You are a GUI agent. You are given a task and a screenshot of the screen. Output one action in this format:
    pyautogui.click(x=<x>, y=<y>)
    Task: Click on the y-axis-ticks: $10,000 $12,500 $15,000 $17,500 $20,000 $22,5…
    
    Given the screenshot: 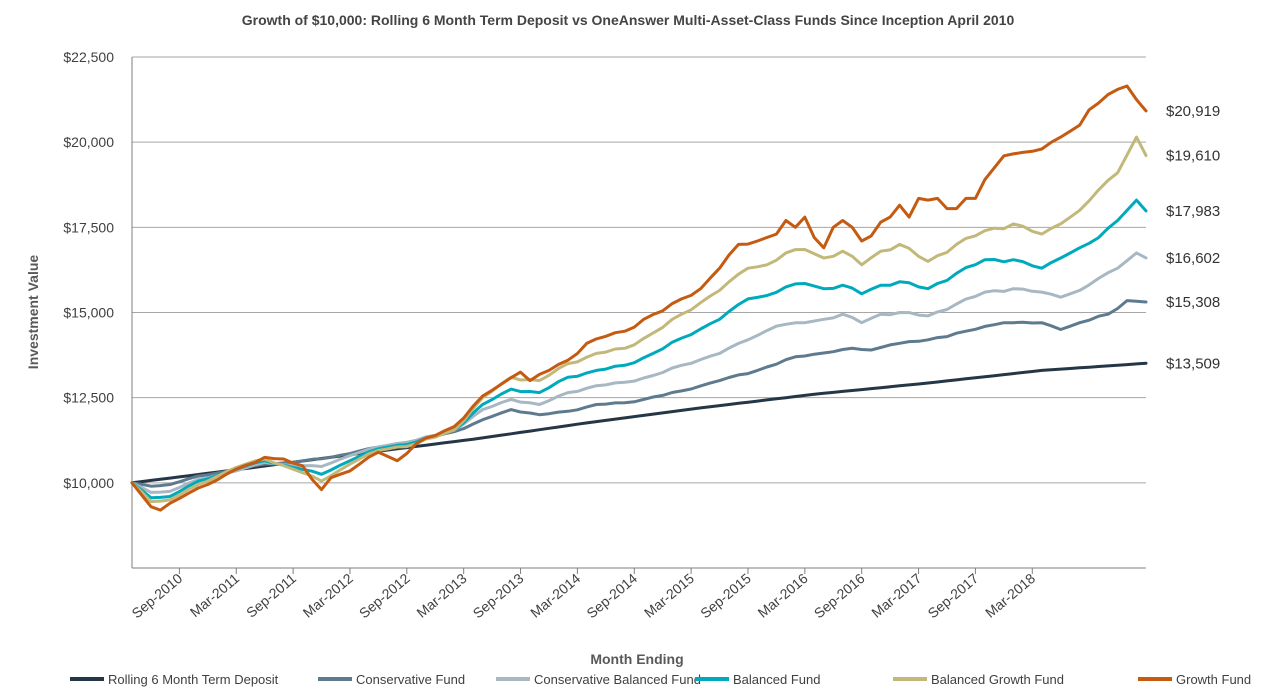 What is the action you would take?
    pyautogui.click(x=88, y=270)
    